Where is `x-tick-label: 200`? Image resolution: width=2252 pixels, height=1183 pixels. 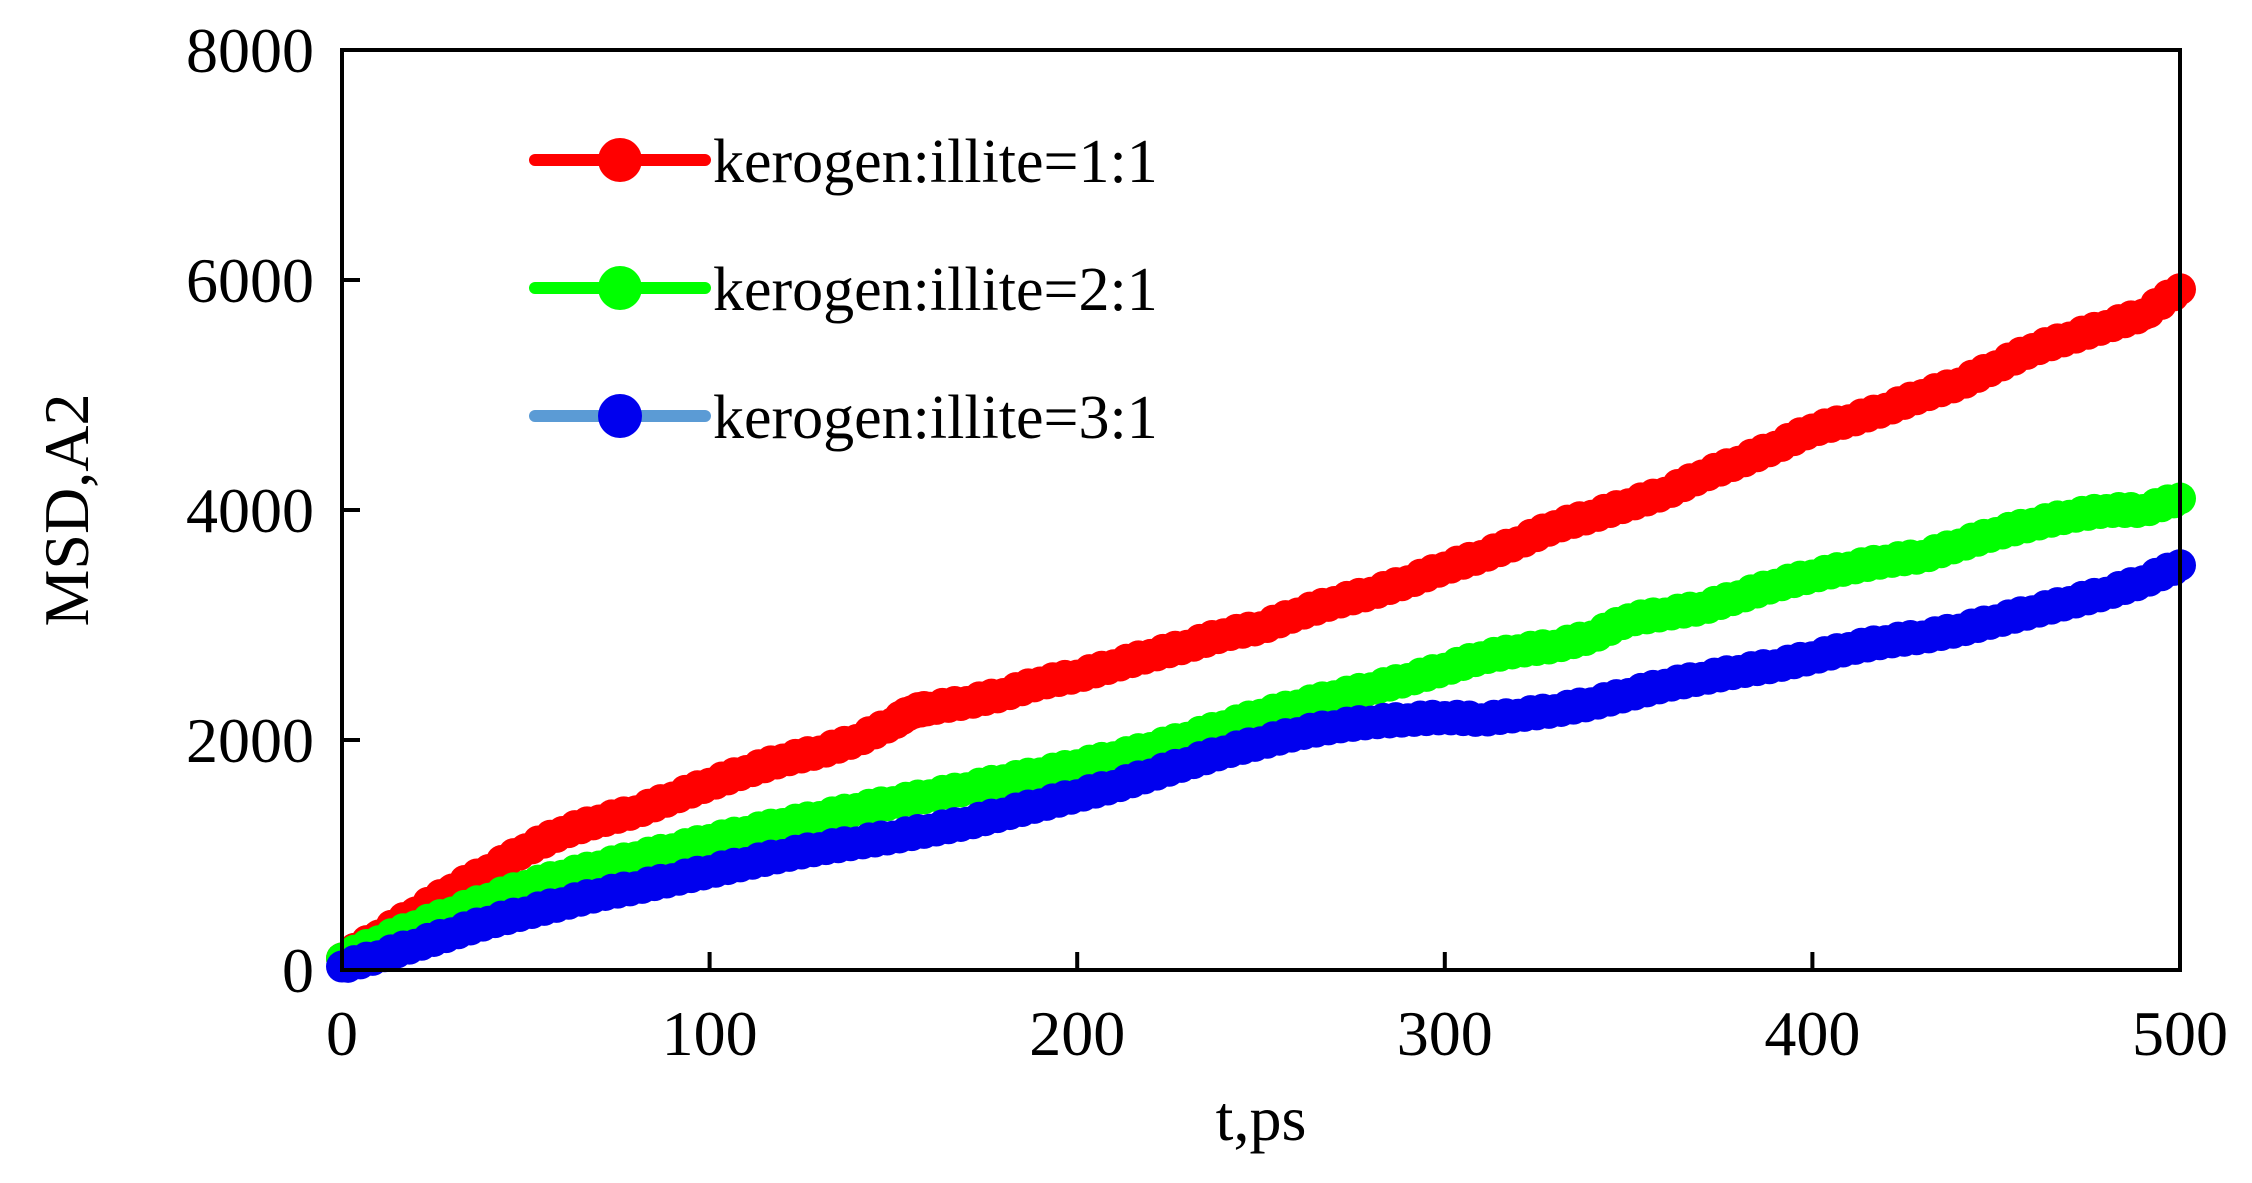
x-tick-label: 200 is located at coordinates (1077, 1033).